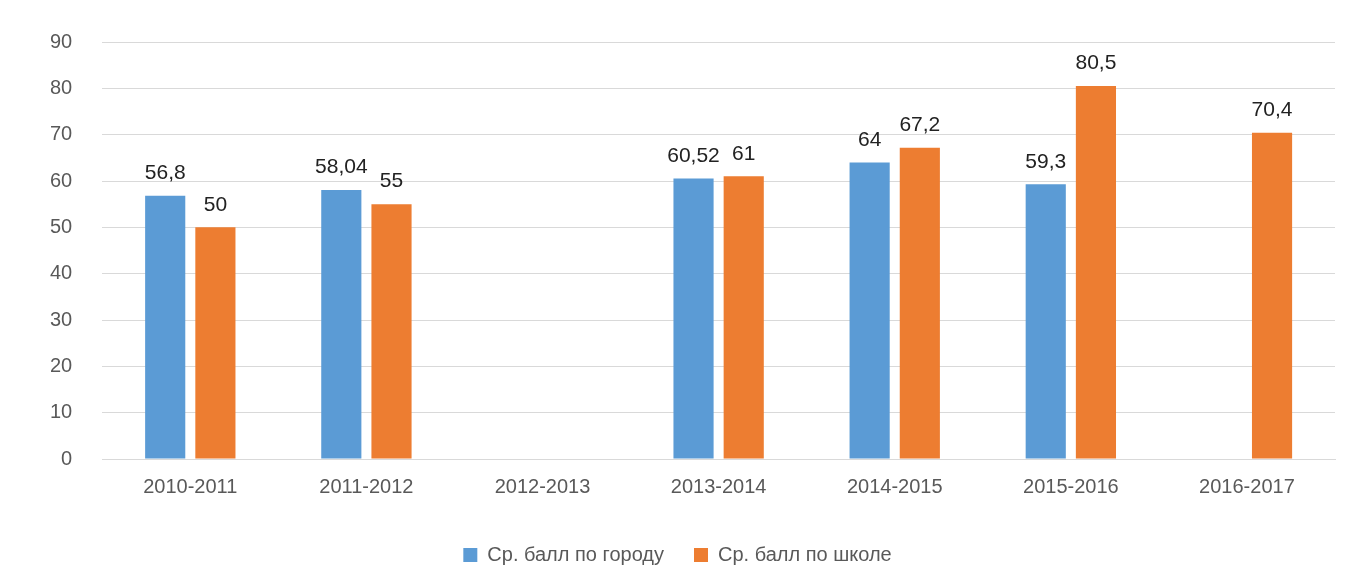 Image resolution: width=1365 pixels, height=585 pixels. What do you see at coordinates (1247, 485) in the screenshot?
I see `x-tick-label: 2016-2017` at bounding box center [1247, 485].